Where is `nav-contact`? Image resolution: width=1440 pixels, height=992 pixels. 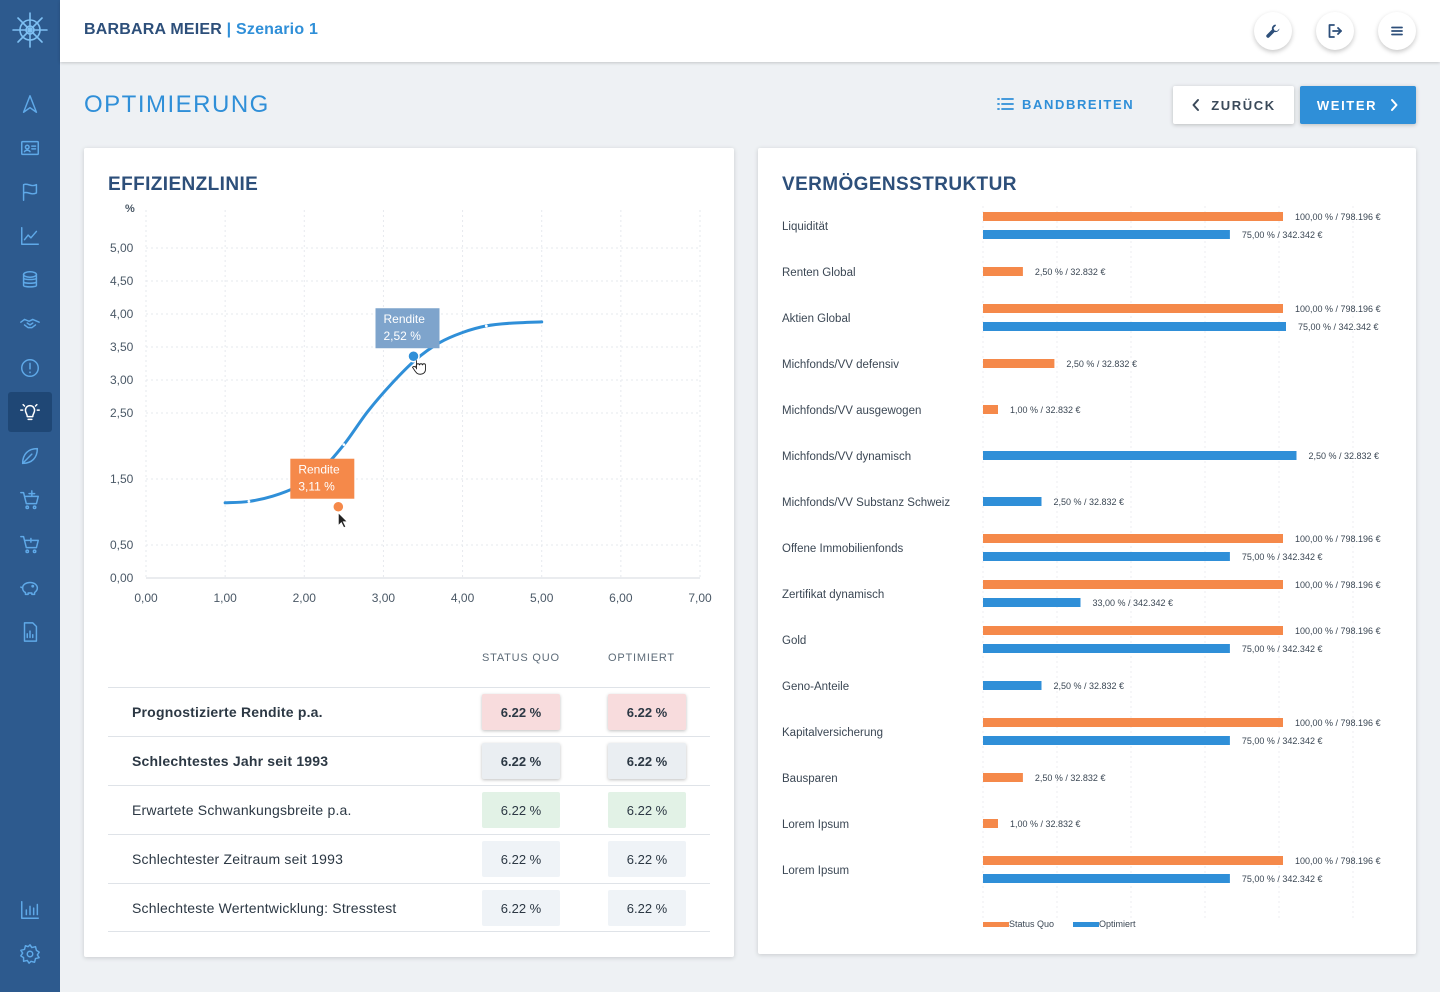 nav-contact is located at coordinates (30, 148).